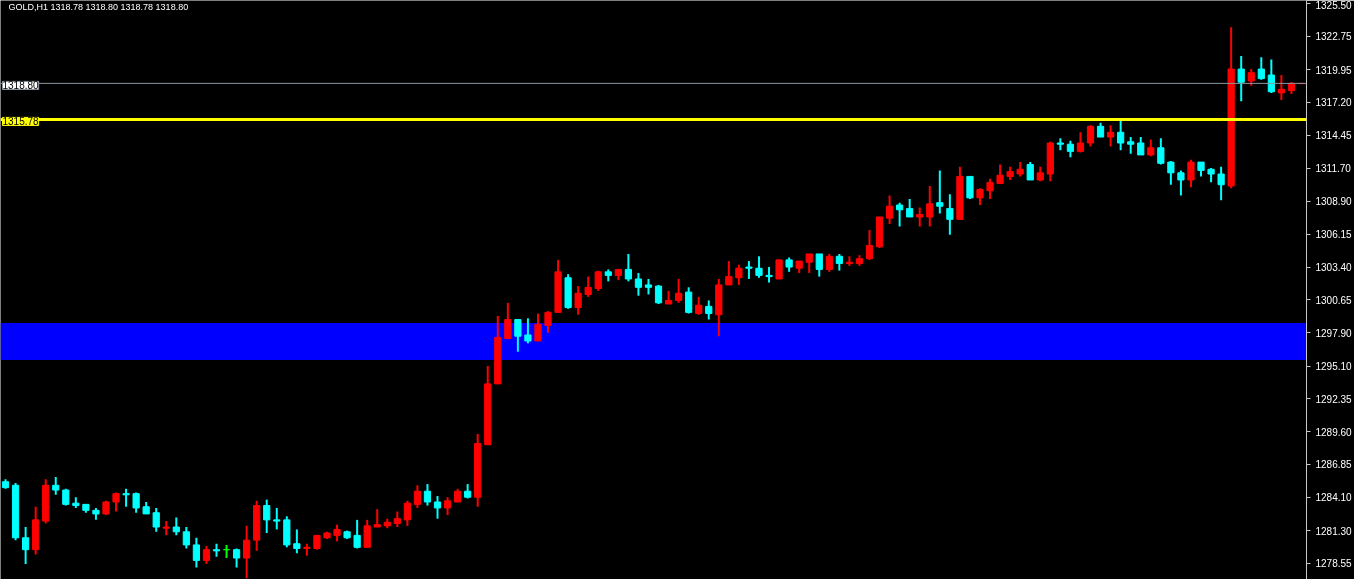 The width and height of the screenshot is (1354, 579). Describe the element at coordinates (1334, 37) in the screenshot. I see `y-tick-label: 1322.75` at that location.